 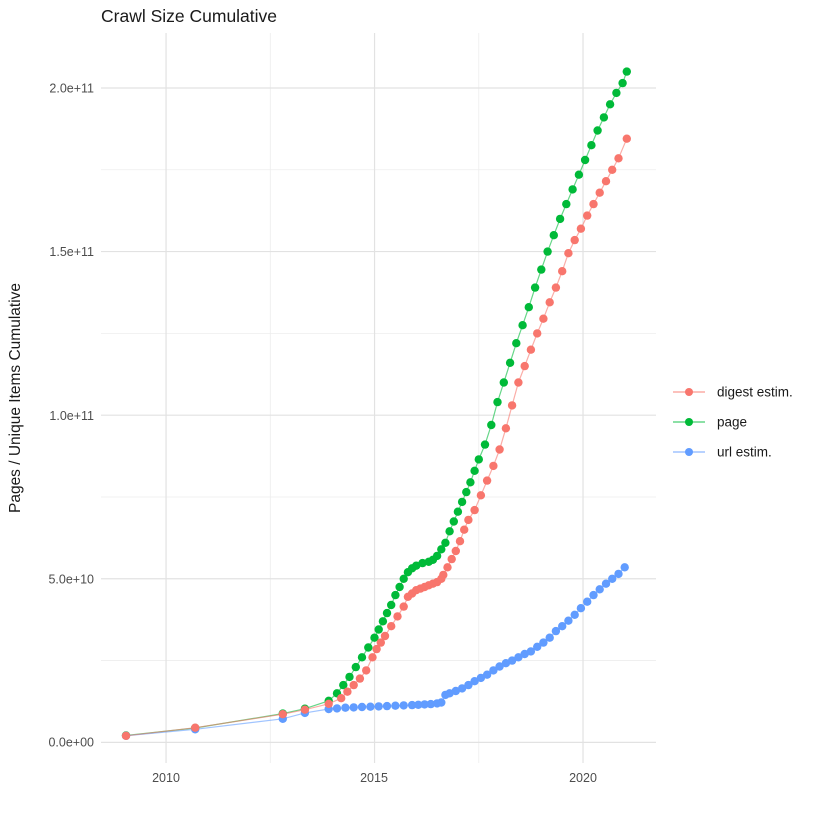 I want to click on y-tick-label: 1.5e+11, so click(x=71, y=252).